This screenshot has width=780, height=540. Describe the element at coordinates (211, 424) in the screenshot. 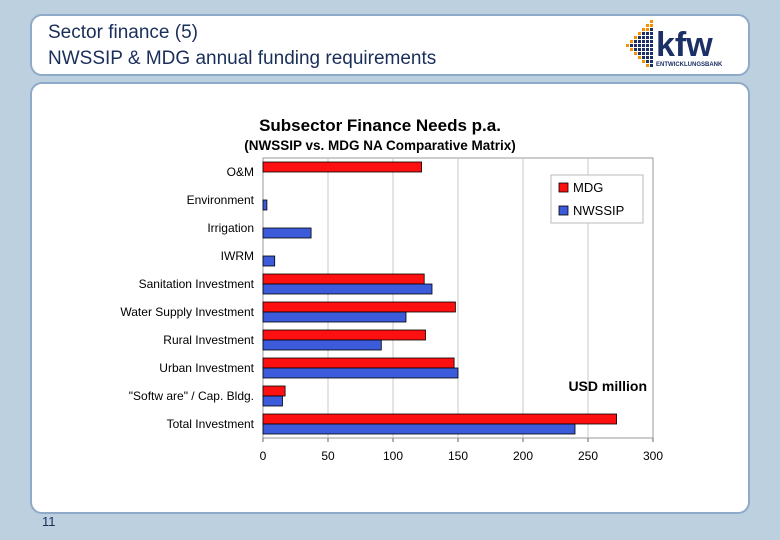

I see `category-label: Total Investment` at that location.